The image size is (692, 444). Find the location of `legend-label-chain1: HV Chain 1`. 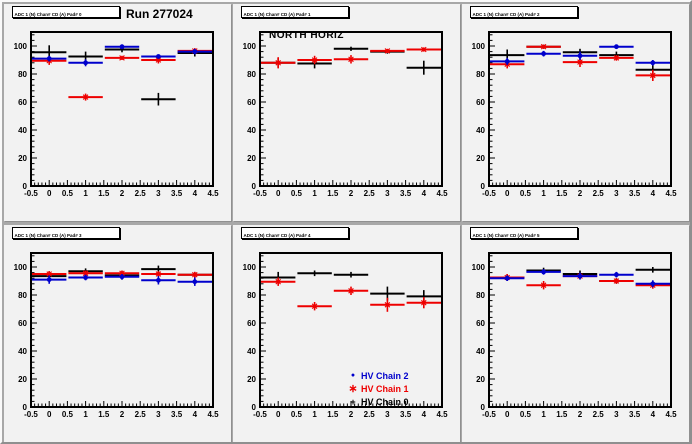

legend-label-chain1: HV Chain 1 is located at coordinates (385, 388).